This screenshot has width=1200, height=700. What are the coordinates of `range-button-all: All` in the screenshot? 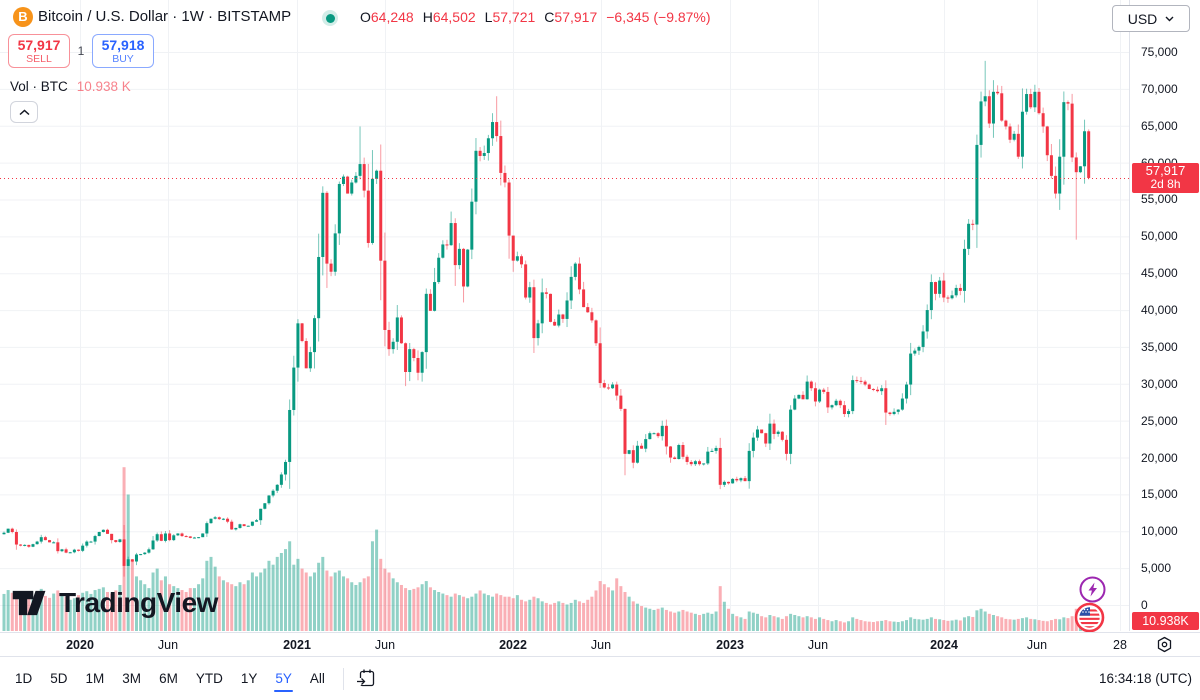 It's located at (317, 678).